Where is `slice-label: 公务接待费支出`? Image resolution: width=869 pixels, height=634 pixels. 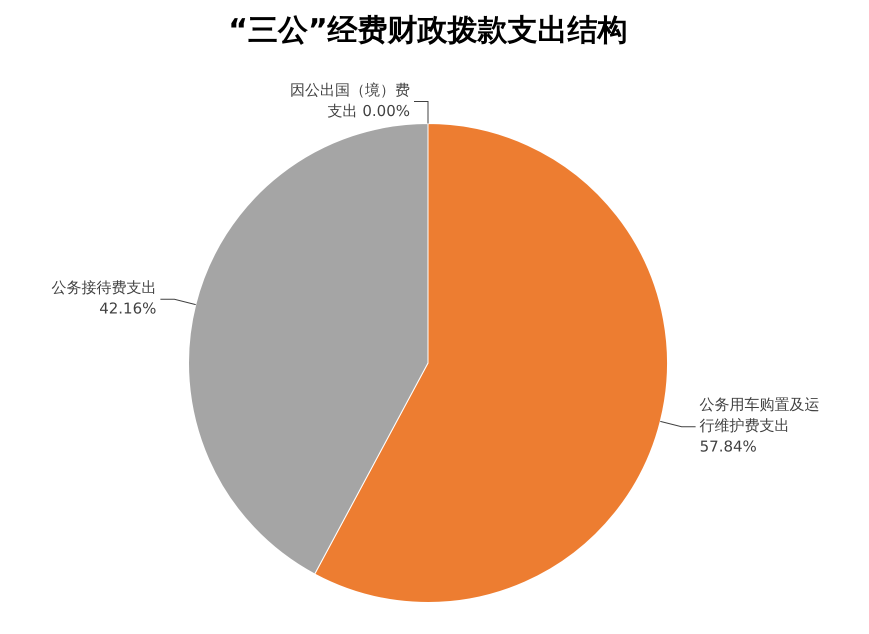
slice-label: 公务接待费支出 is located at coordinates (103, 287).